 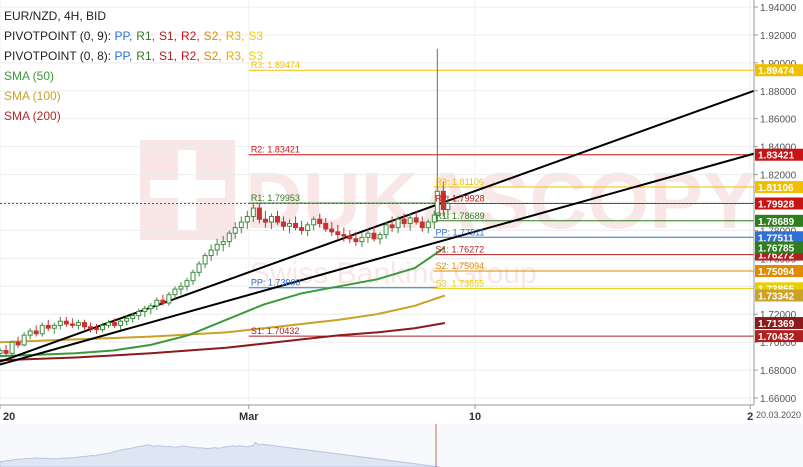 What do you see at coordinates (275, 198) in the screenshot?
I see `pivot-label-r1: R1: 1.79953` at bounding box center [275, 198].